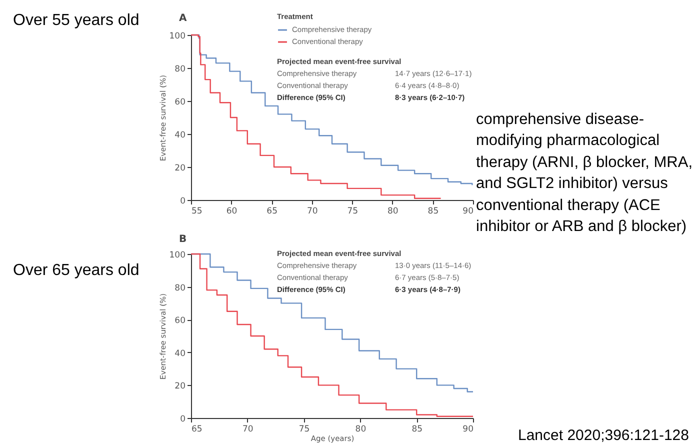  Describe the element at coordinates (197, 211) in the screenshot. I see `x-tick-label: 55` at that location.